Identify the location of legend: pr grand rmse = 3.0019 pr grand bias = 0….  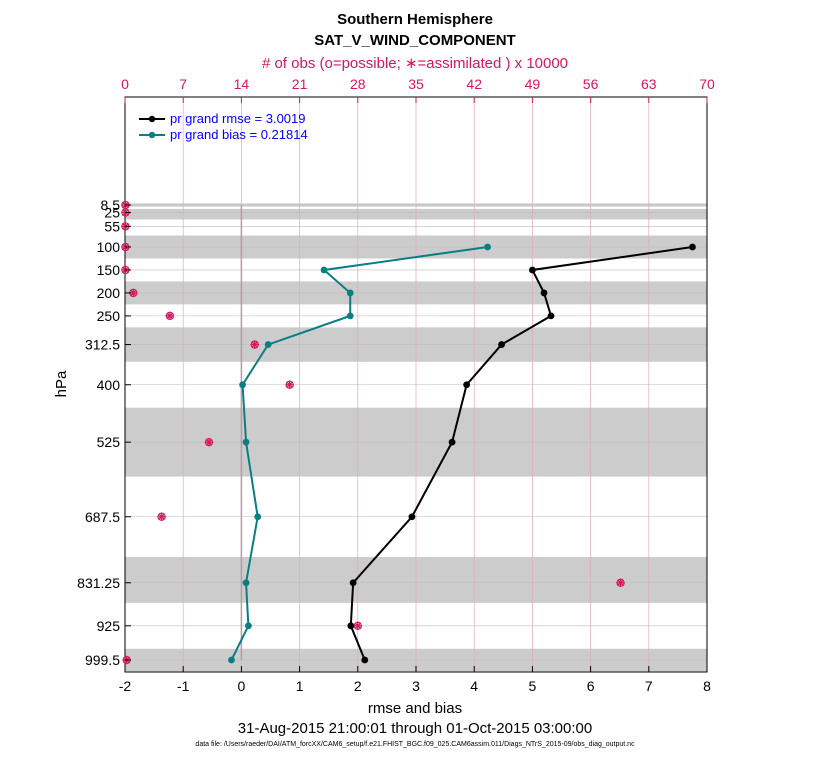
(223, 126).